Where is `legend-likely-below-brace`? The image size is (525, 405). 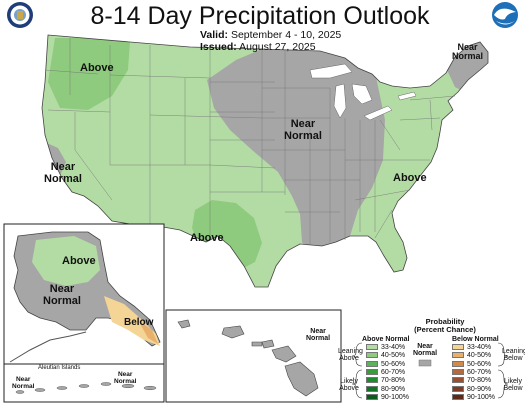
legend-likely-below-brace is located at coordinates (503, 384).